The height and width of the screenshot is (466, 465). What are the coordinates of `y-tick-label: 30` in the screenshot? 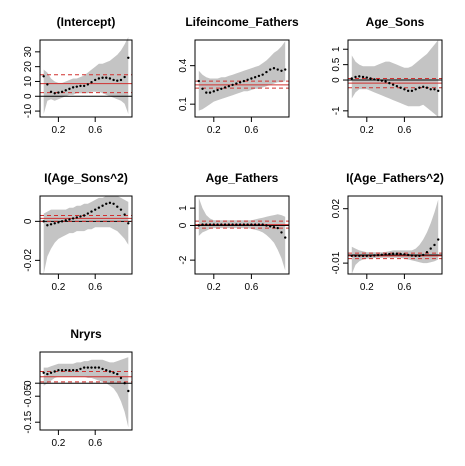 It's located at (28, 52).